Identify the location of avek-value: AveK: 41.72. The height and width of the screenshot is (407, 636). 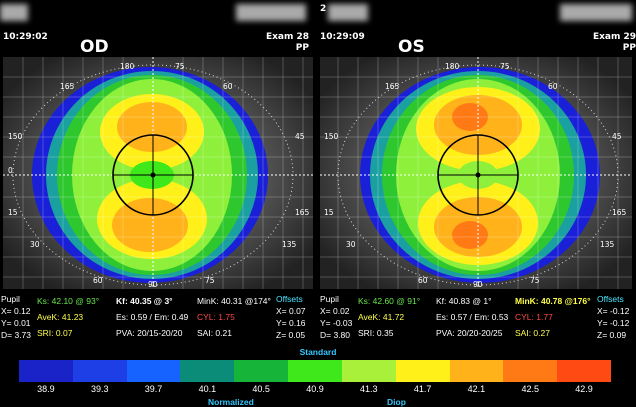
(381, 317).